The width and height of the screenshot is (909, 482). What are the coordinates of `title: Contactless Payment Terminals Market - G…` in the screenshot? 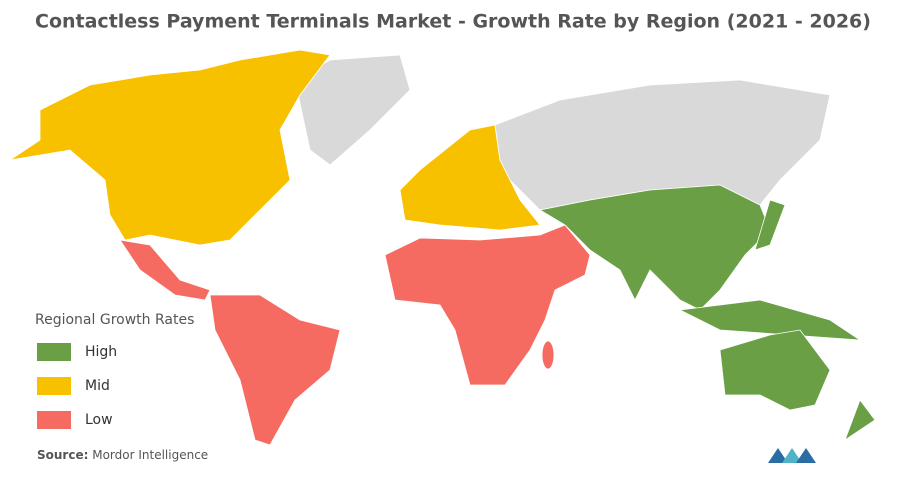 It's located at (453, 22).